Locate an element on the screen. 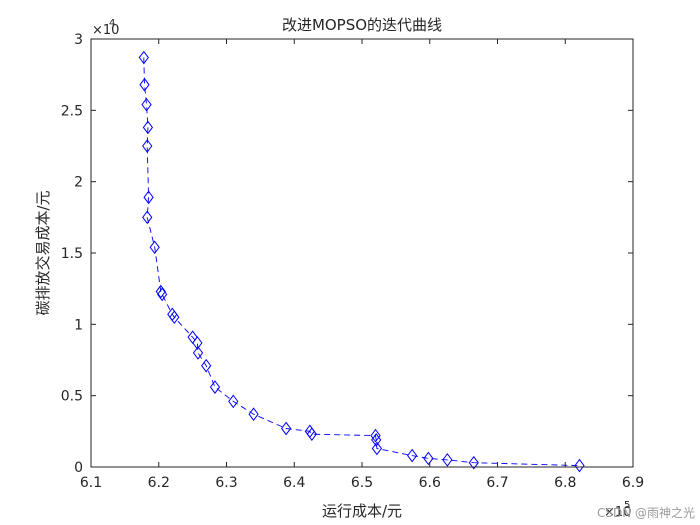  x-exponent: ×10 5 is located at coordinates (617, 510).